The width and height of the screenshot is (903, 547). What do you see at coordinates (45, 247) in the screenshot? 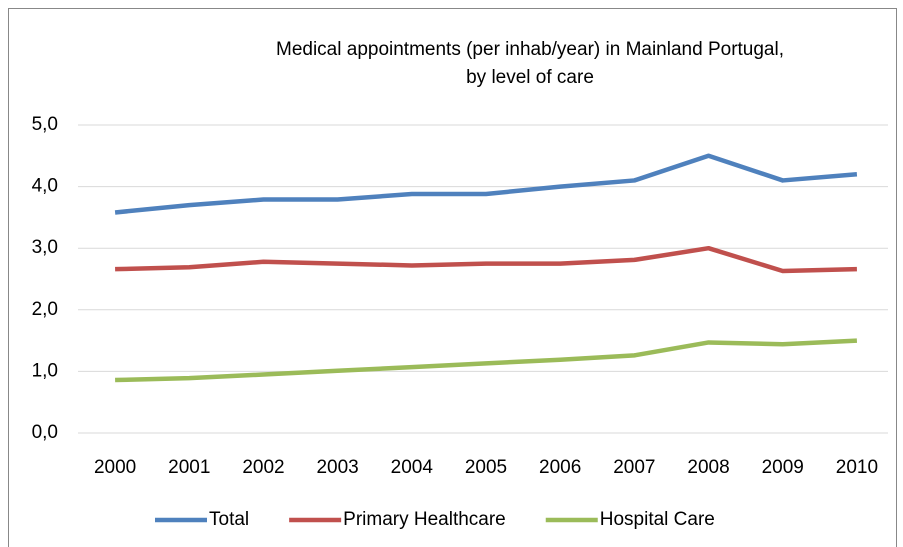
I see `y-tick-label: 3,0` at bounding box center [45, 247].